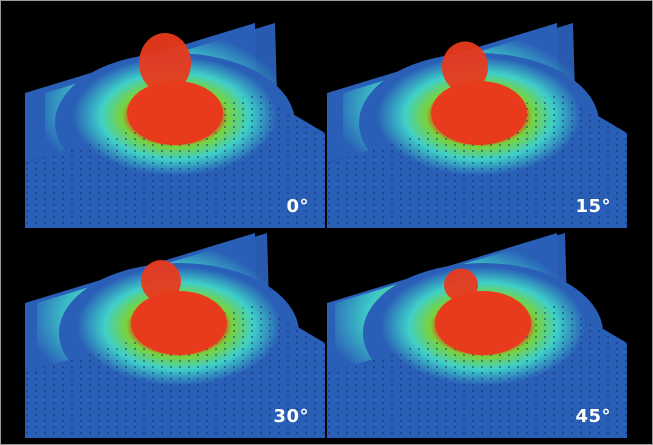 This screenshot has height=445, width=653. What do you see at coordinates (291, 416) in the screenshot?
I see `angle-label: 30°` at bounding box center [291, 416].